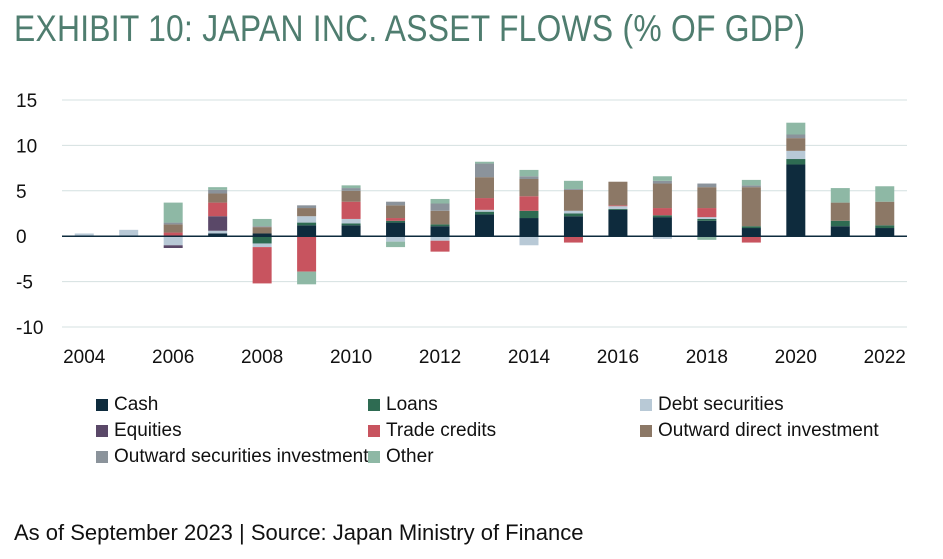  What do you see at coordinates (24, 283) in the screenshot?
I see `y-tick-label: -5` at bounding box center [24, 283].